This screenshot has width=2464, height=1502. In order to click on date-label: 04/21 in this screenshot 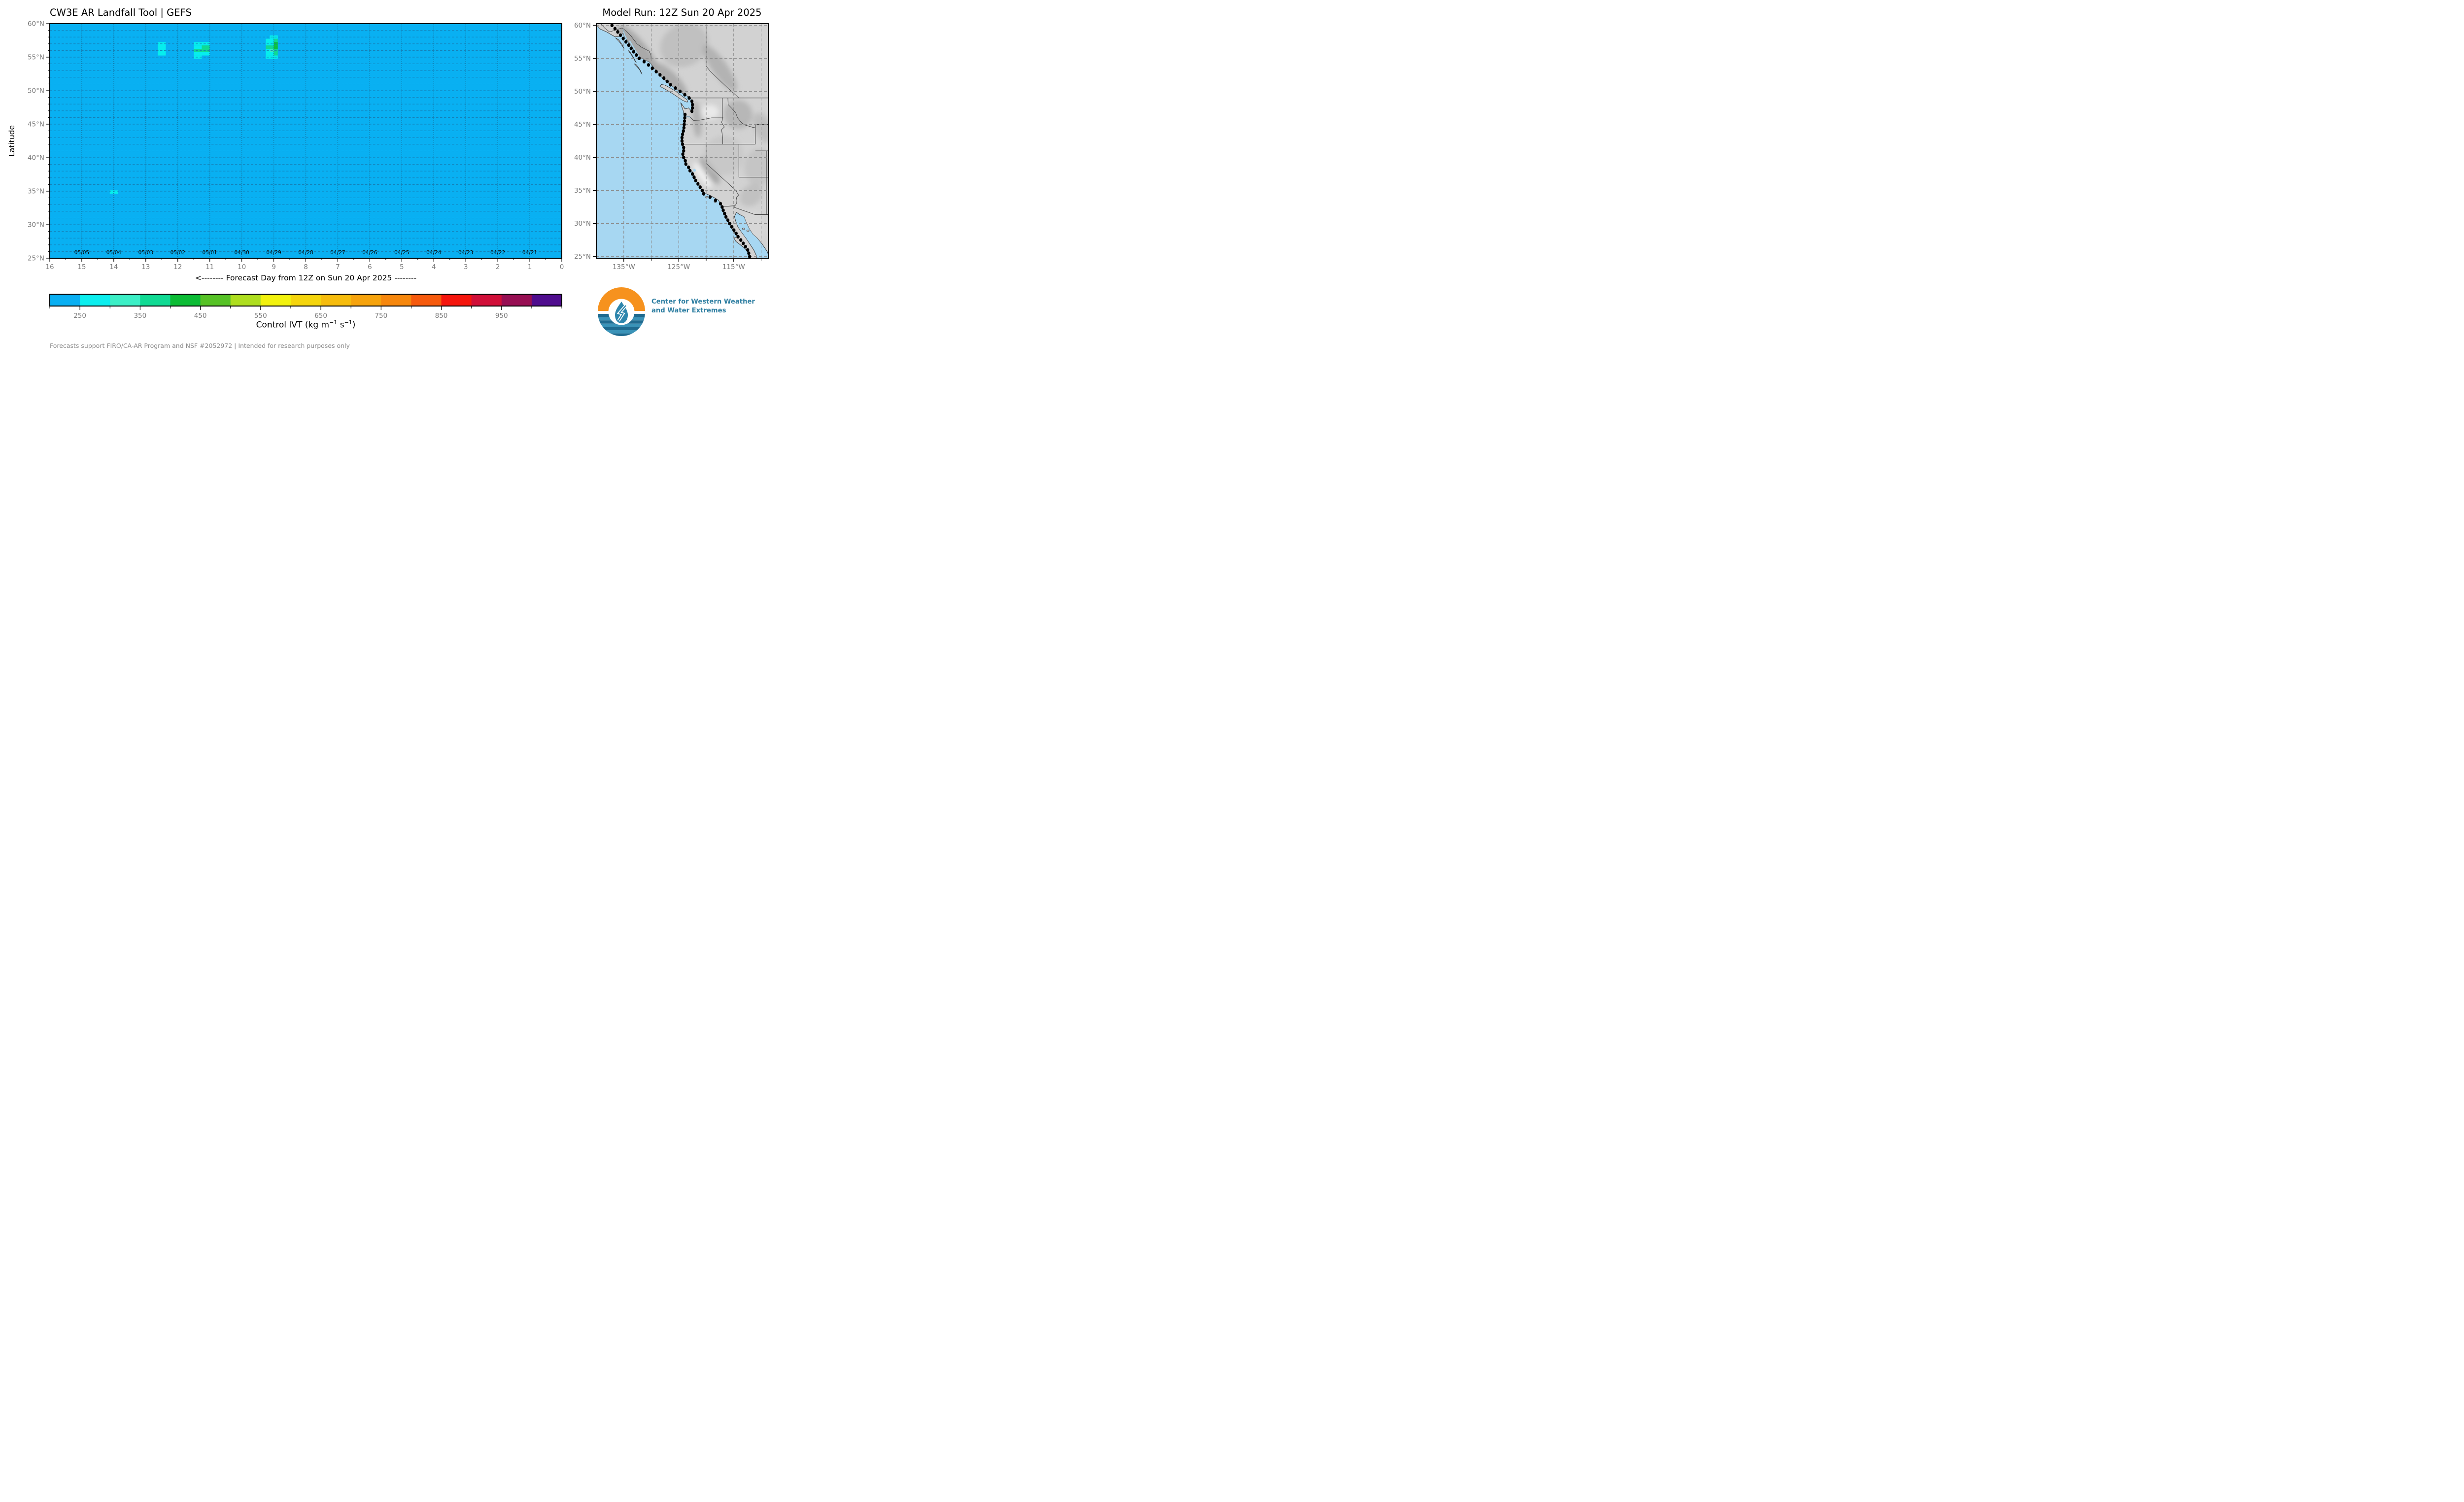, I will do `click(529, 253)`.